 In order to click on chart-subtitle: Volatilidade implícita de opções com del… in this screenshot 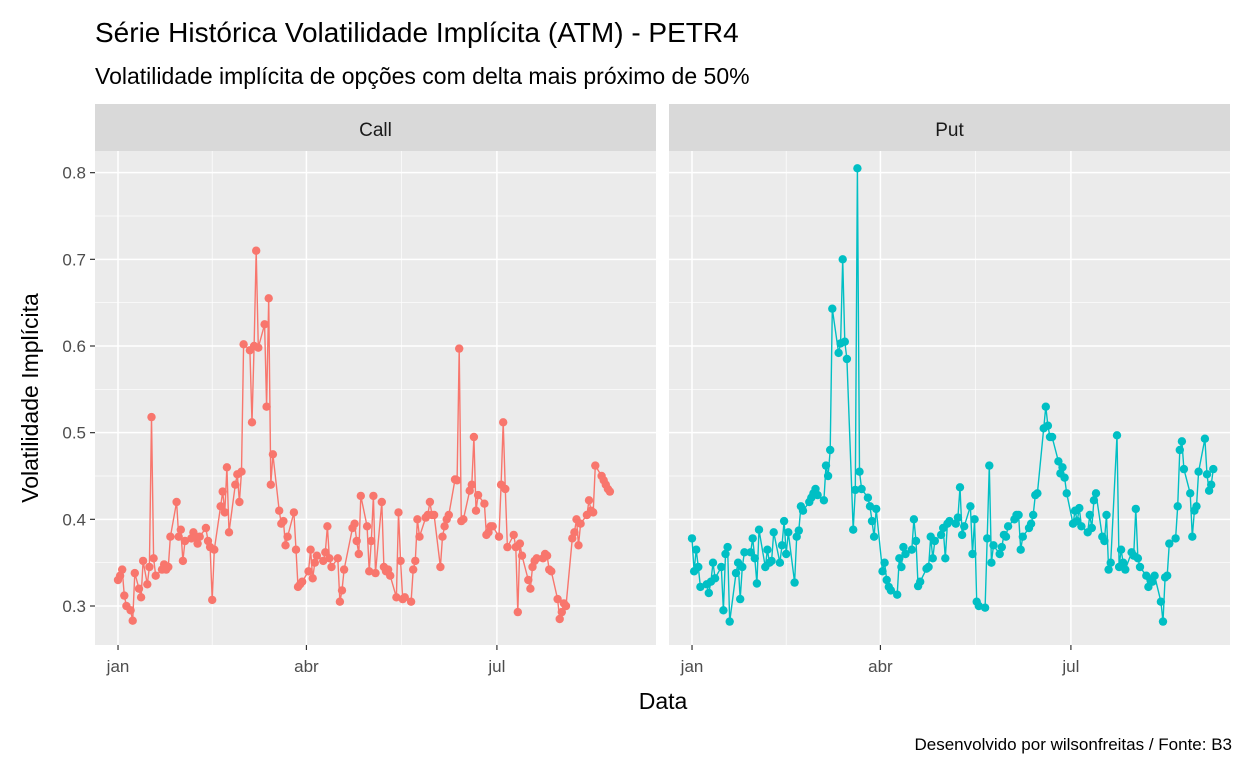, I will do `click(422, 76)`.